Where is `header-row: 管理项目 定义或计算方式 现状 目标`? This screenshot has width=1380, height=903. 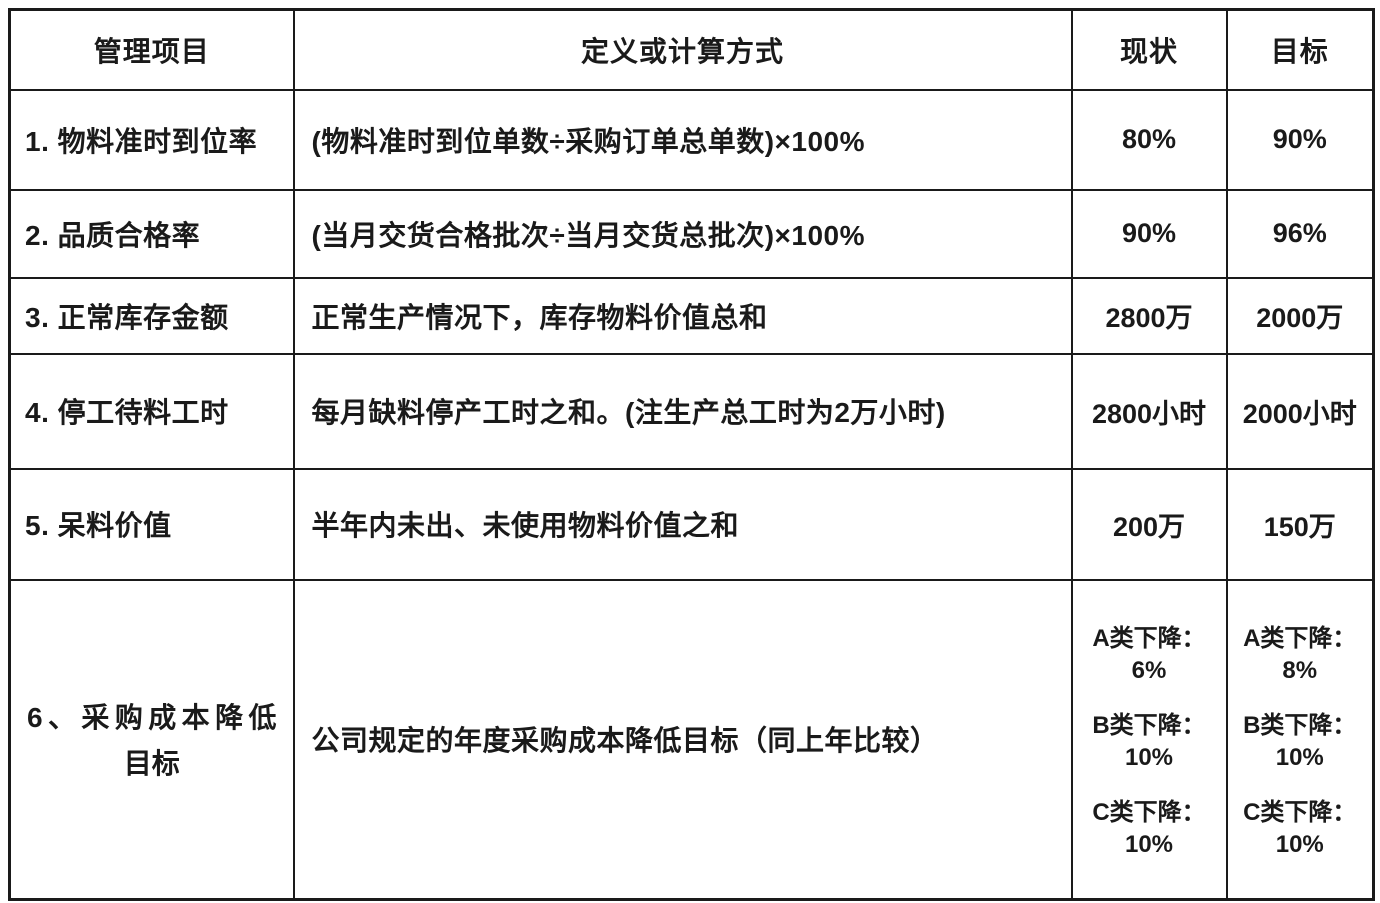 header-row: 管理项目 定义或计算方式 现状 目标 is located at coordinates (691, 49).